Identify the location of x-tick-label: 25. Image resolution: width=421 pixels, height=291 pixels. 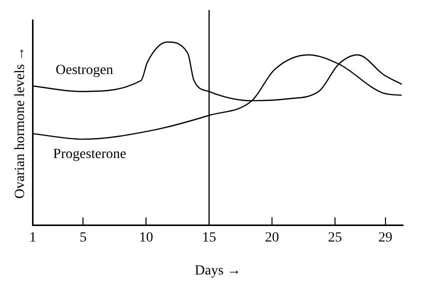
(335, 238).